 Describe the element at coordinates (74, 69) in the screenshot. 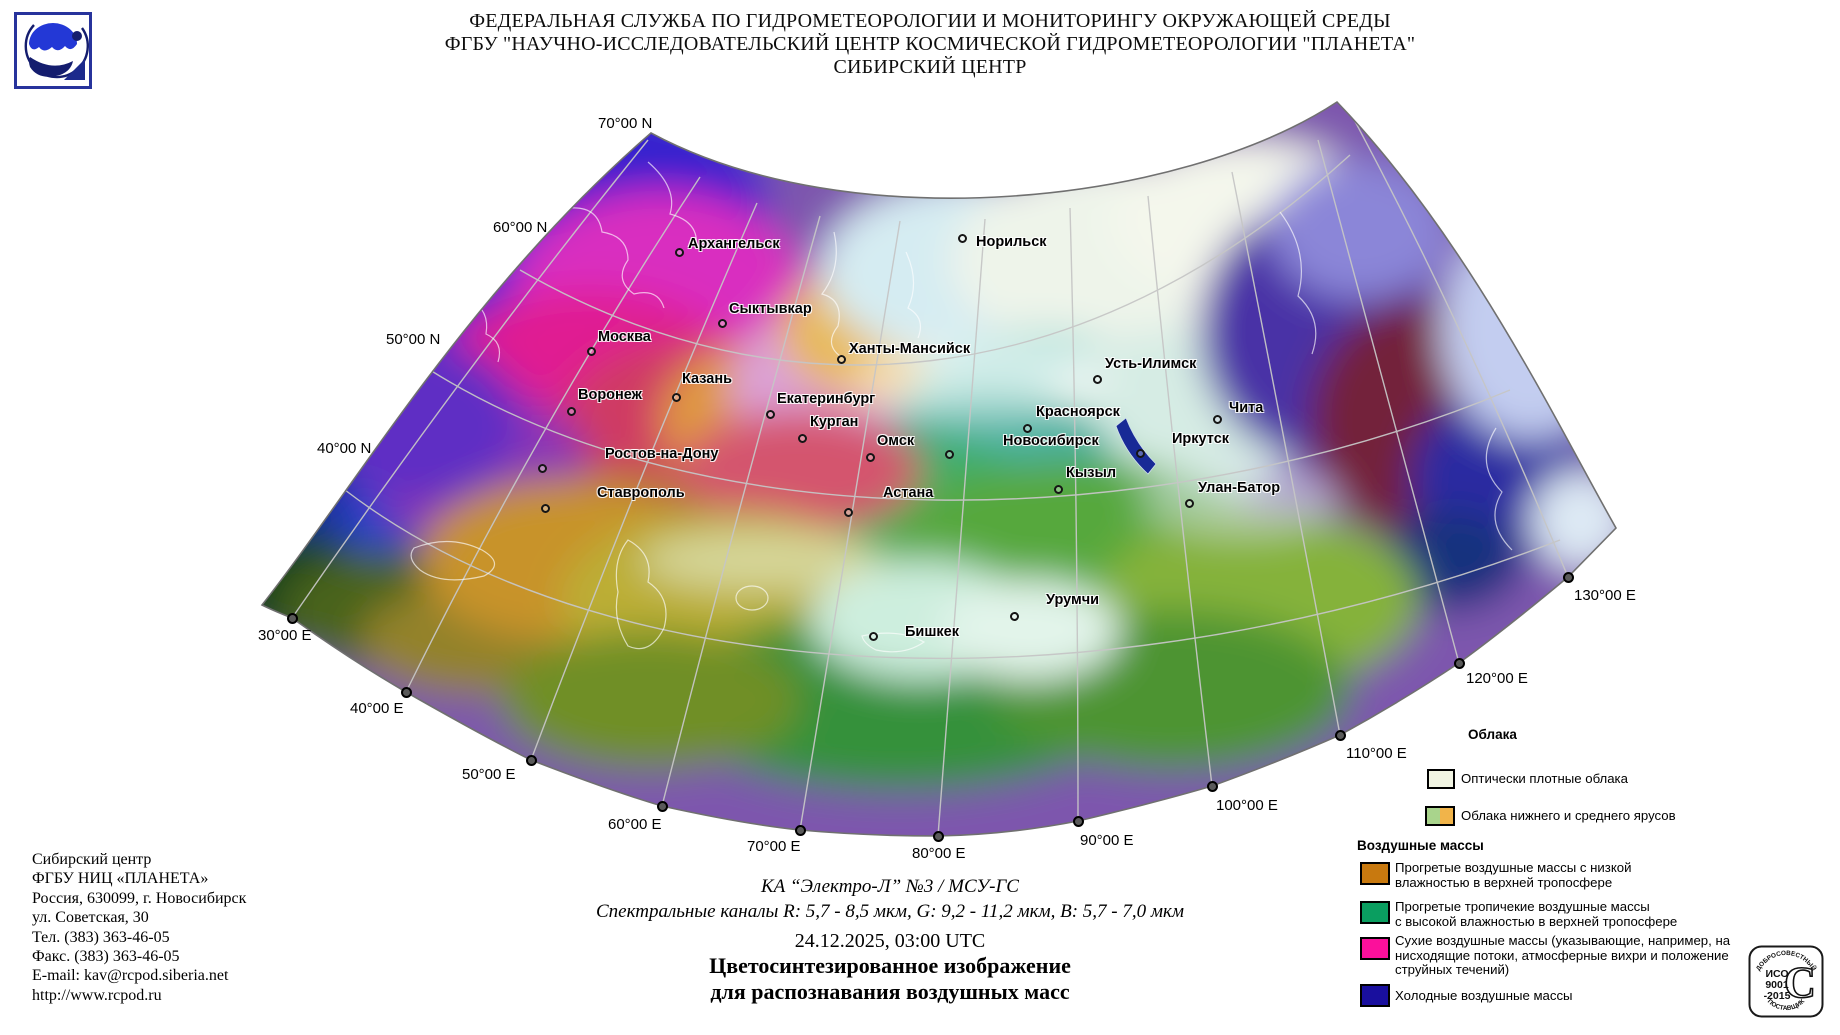

I see `logo-triangle-icon` at that location.